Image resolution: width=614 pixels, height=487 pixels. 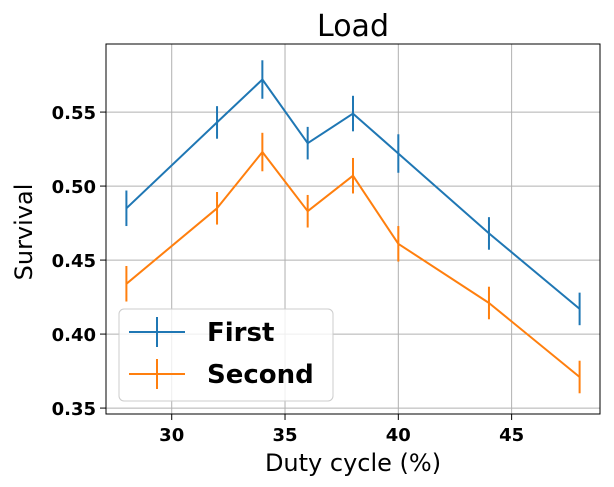 I want to click on legend-label: First, so click(x=240, y=333).